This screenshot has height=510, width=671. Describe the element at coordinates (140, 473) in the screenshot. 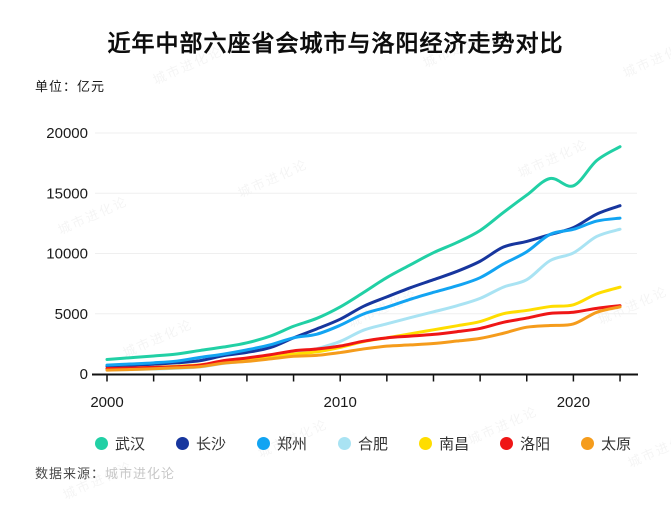

I see `data-source-name: 城市进化论` at that location.